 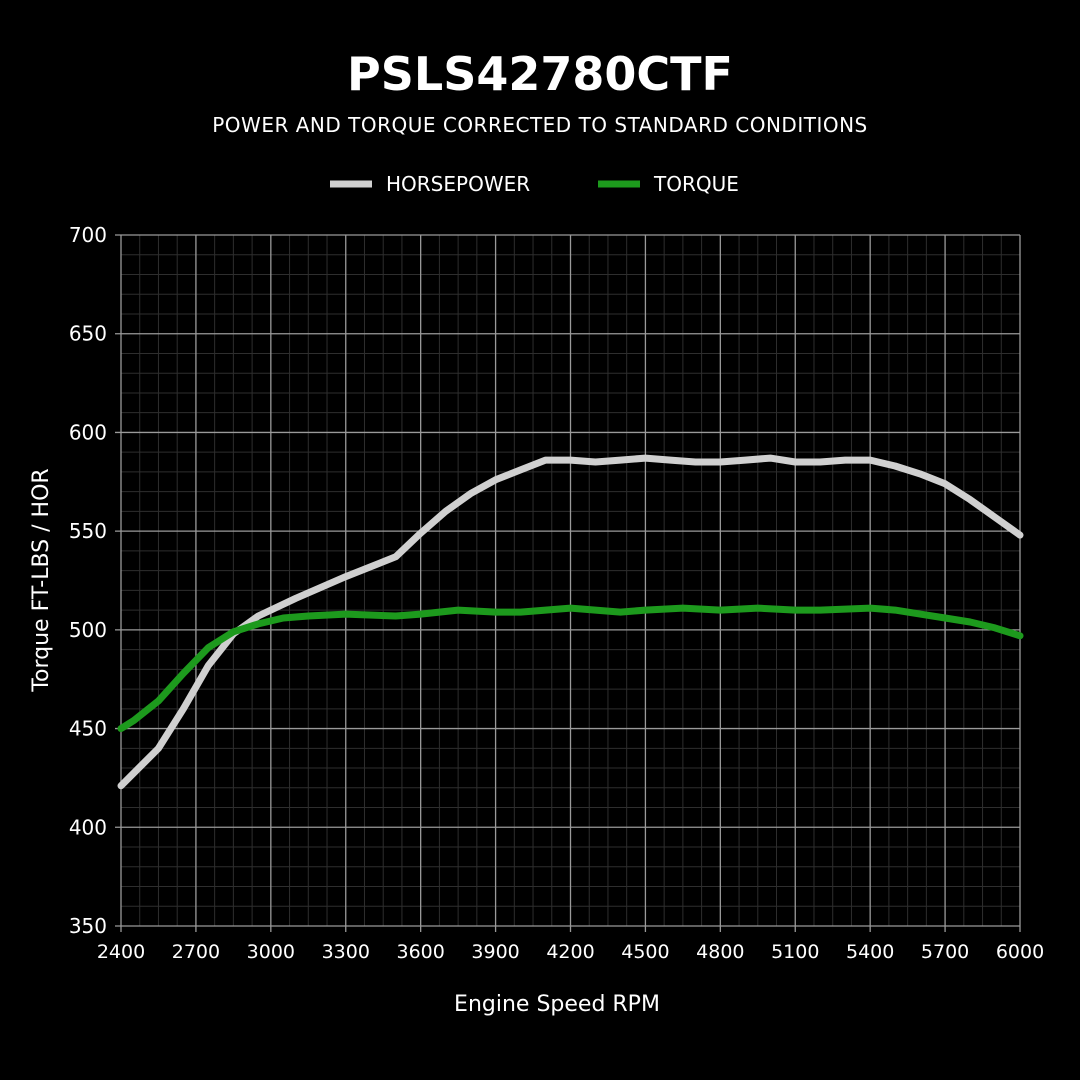 I want to click on x-tick-label: 4500, so click(x=645, y=952).